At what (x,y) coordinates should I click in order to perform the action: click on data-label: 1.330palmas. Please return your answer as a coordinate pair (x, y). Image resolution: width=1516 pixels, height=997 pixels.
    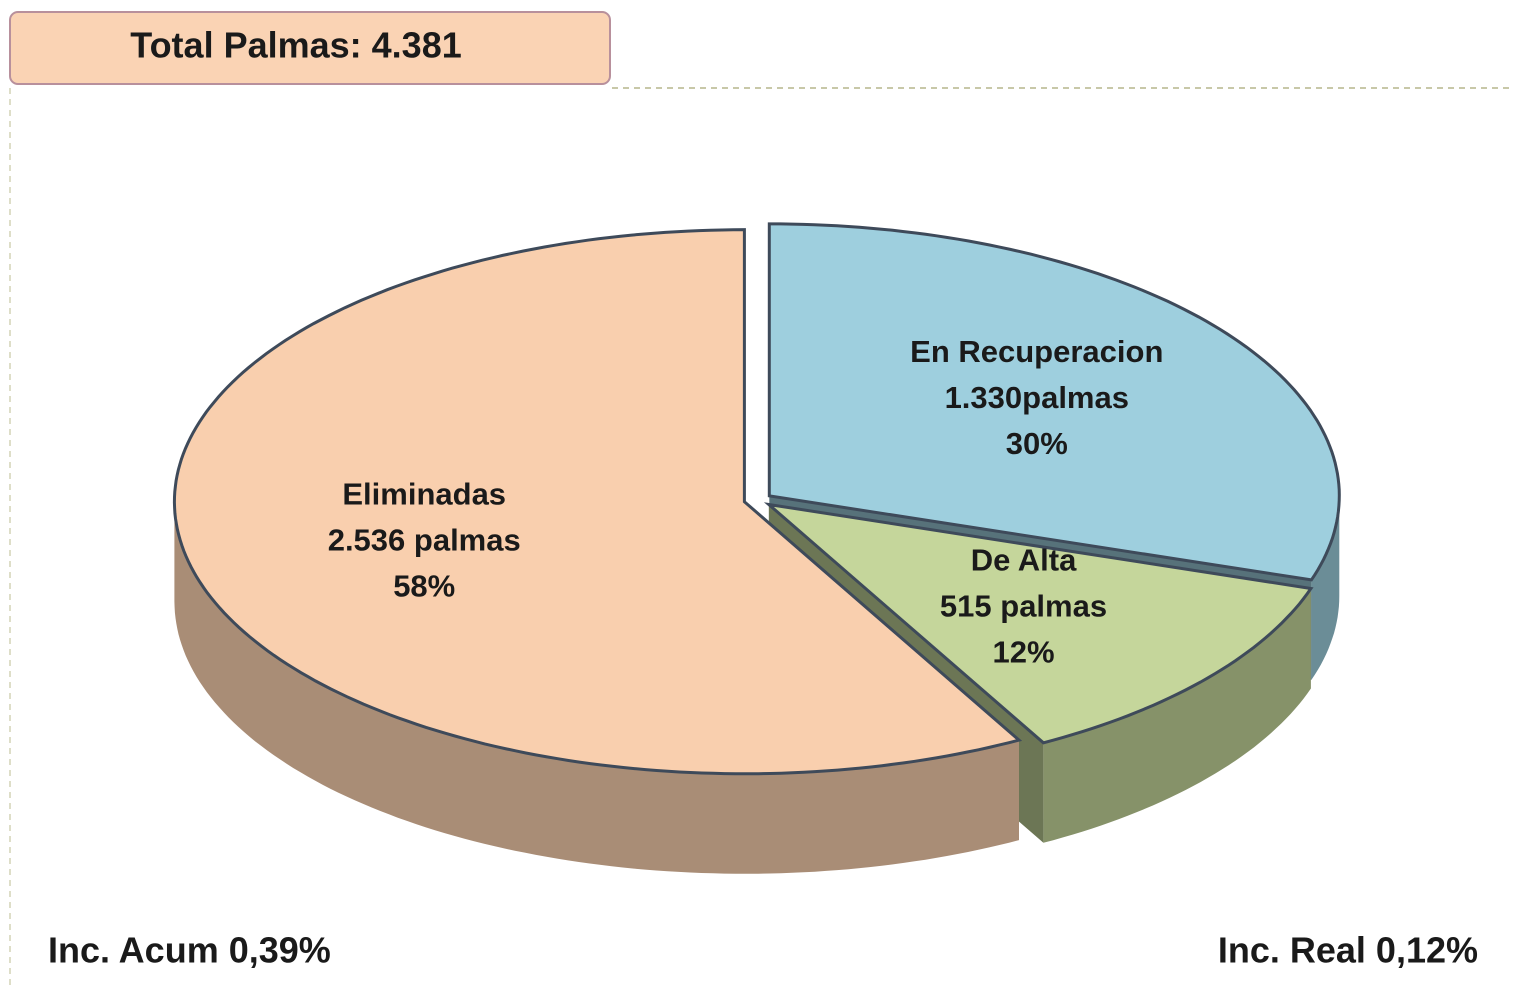
    Looking at the image, I should click on (1037, 397).